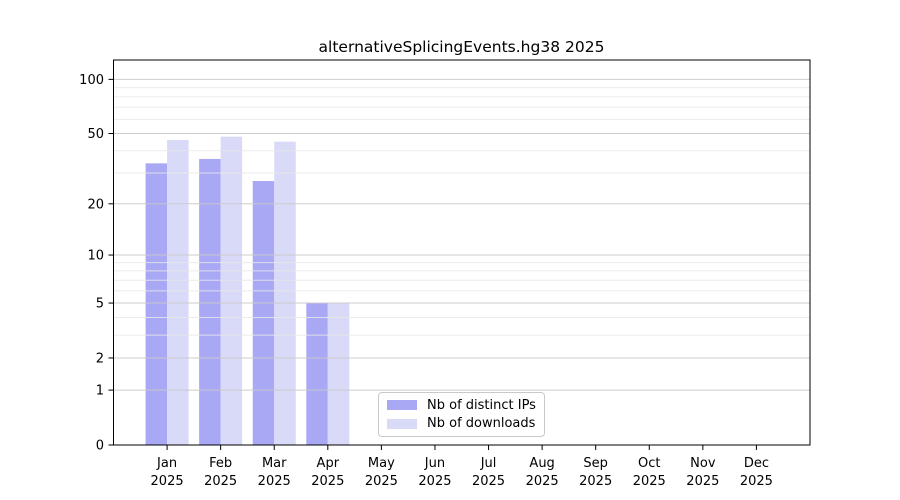 The height and width of the screenshot is (500, 900). What do you see at coordinates (402, 405) in the screenshot?
I see `legend-swatch-distinct-ips` at bounding box center [402, 405].